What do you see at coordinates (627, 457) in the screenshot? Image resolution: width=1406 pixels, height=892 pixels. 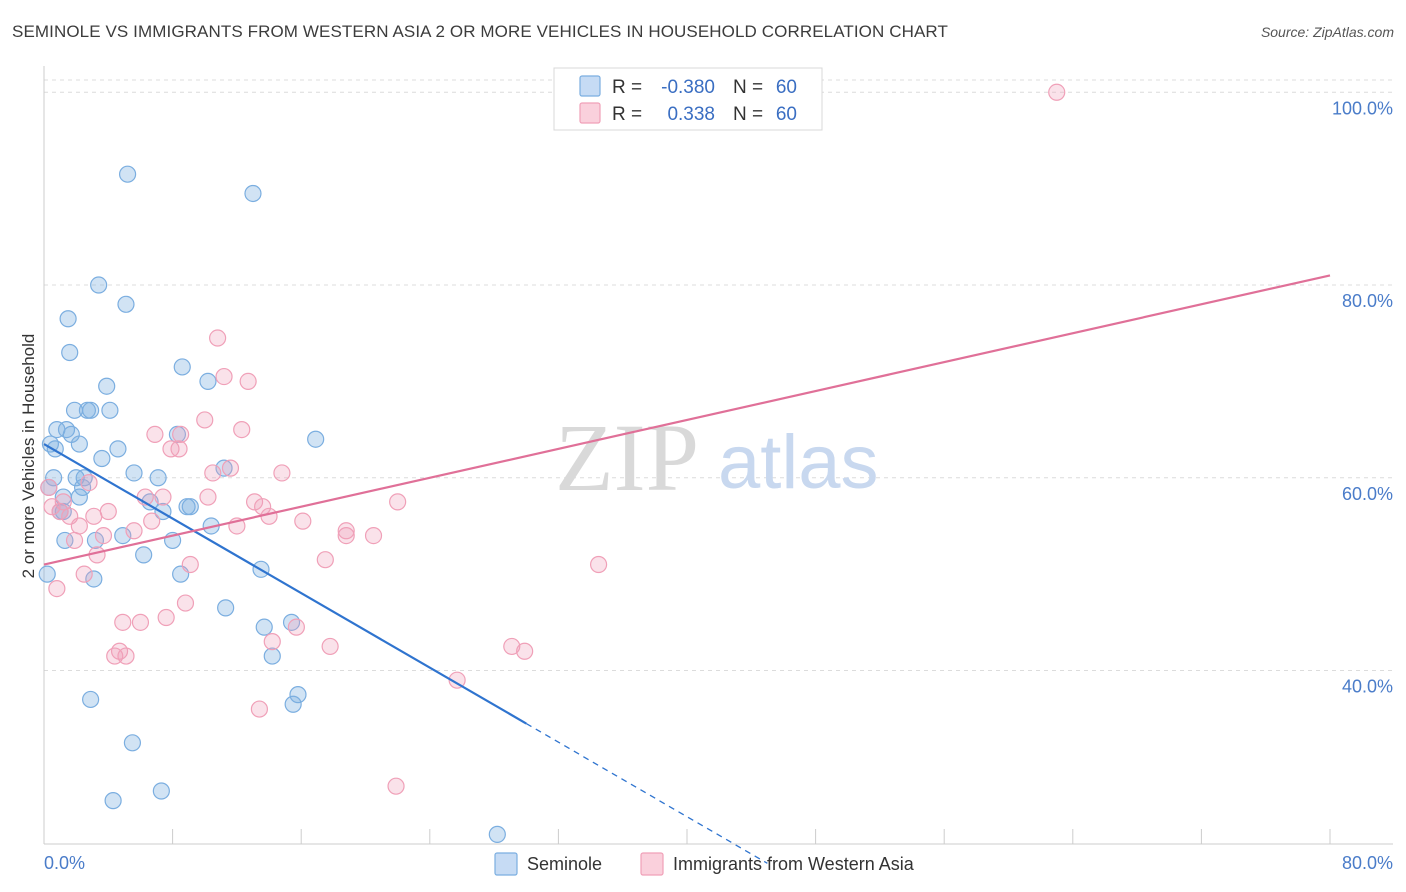 I see `watermark-zip: ZIP` at bounding box center [627, 457].